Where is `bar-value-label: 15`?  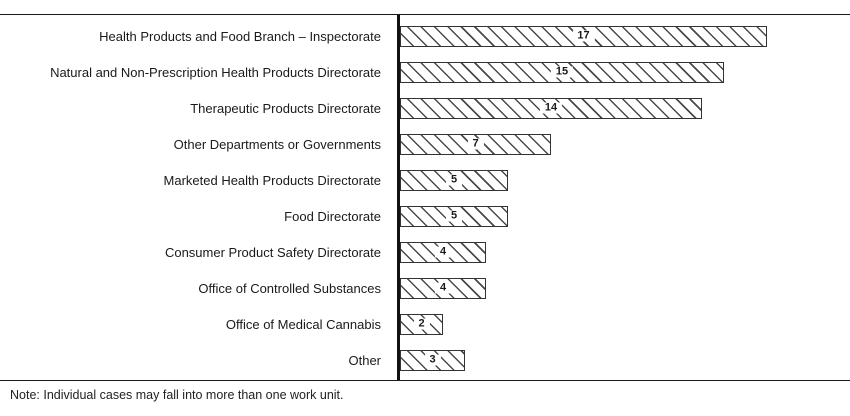 bar-value-label: 15 is located at coordinates (562, 72).